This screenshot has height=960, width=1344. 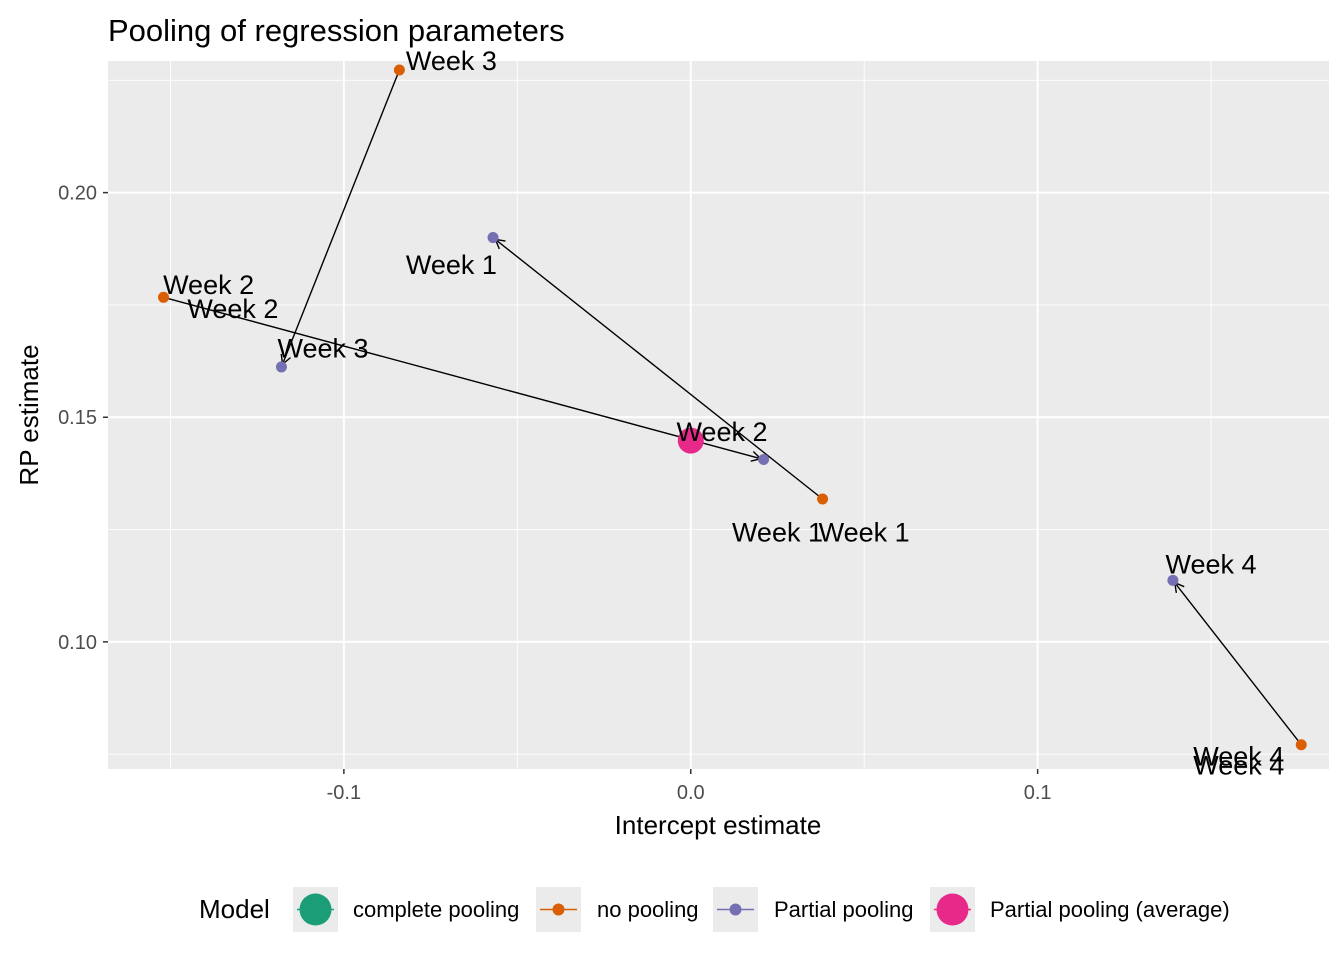 What do you see at coordinates (234, 909) in the screenshot?
I see `legend-title: Model` at bounding box center [234, 909].